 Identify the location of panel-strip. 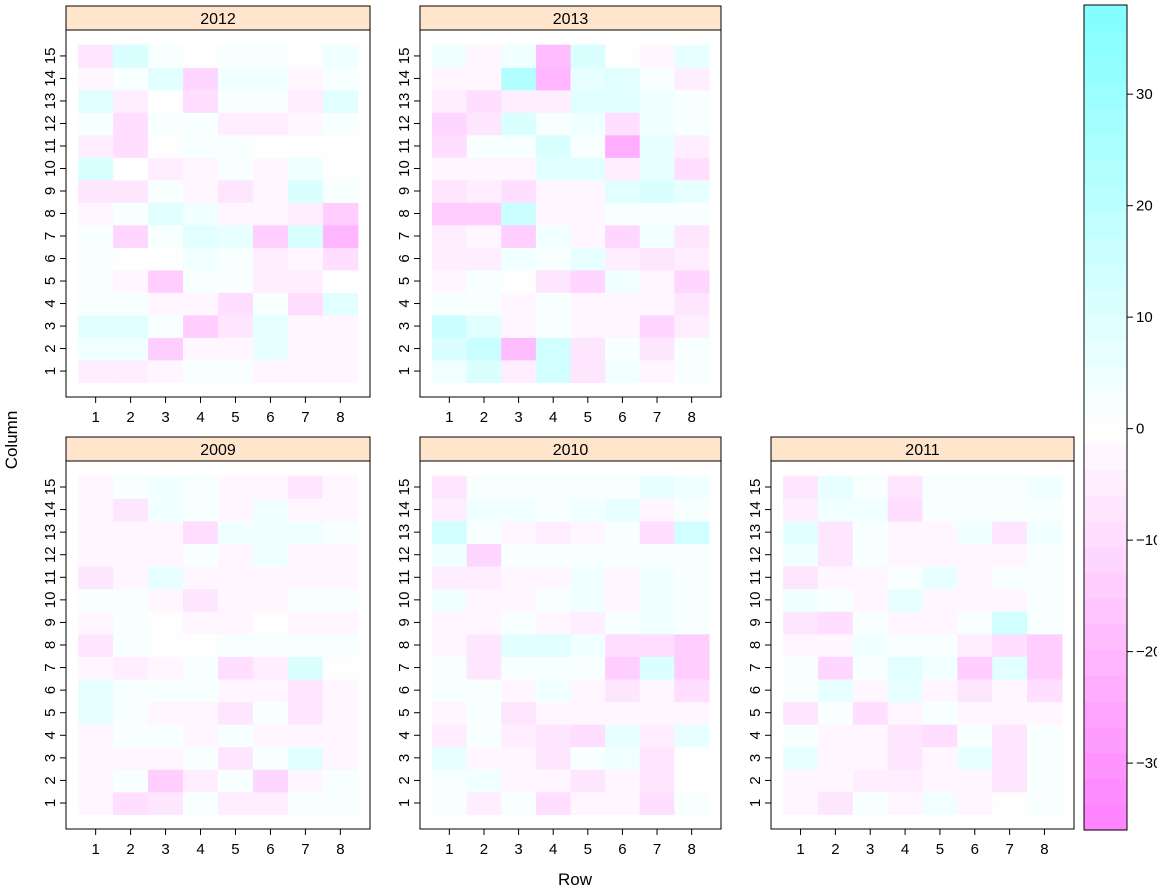
(922, 449).